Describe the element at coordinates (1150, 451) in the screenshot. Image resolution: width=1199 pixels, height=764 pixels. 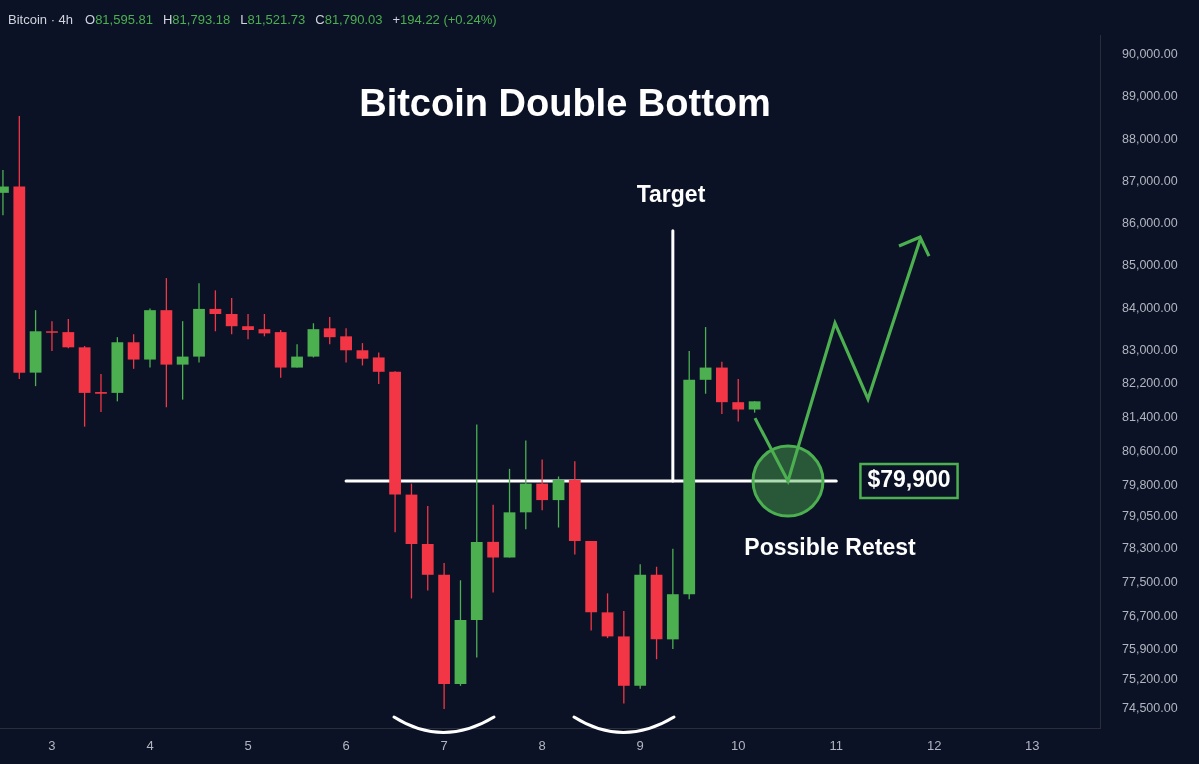
I see `y-tick-label: 80,600.00` at that location.